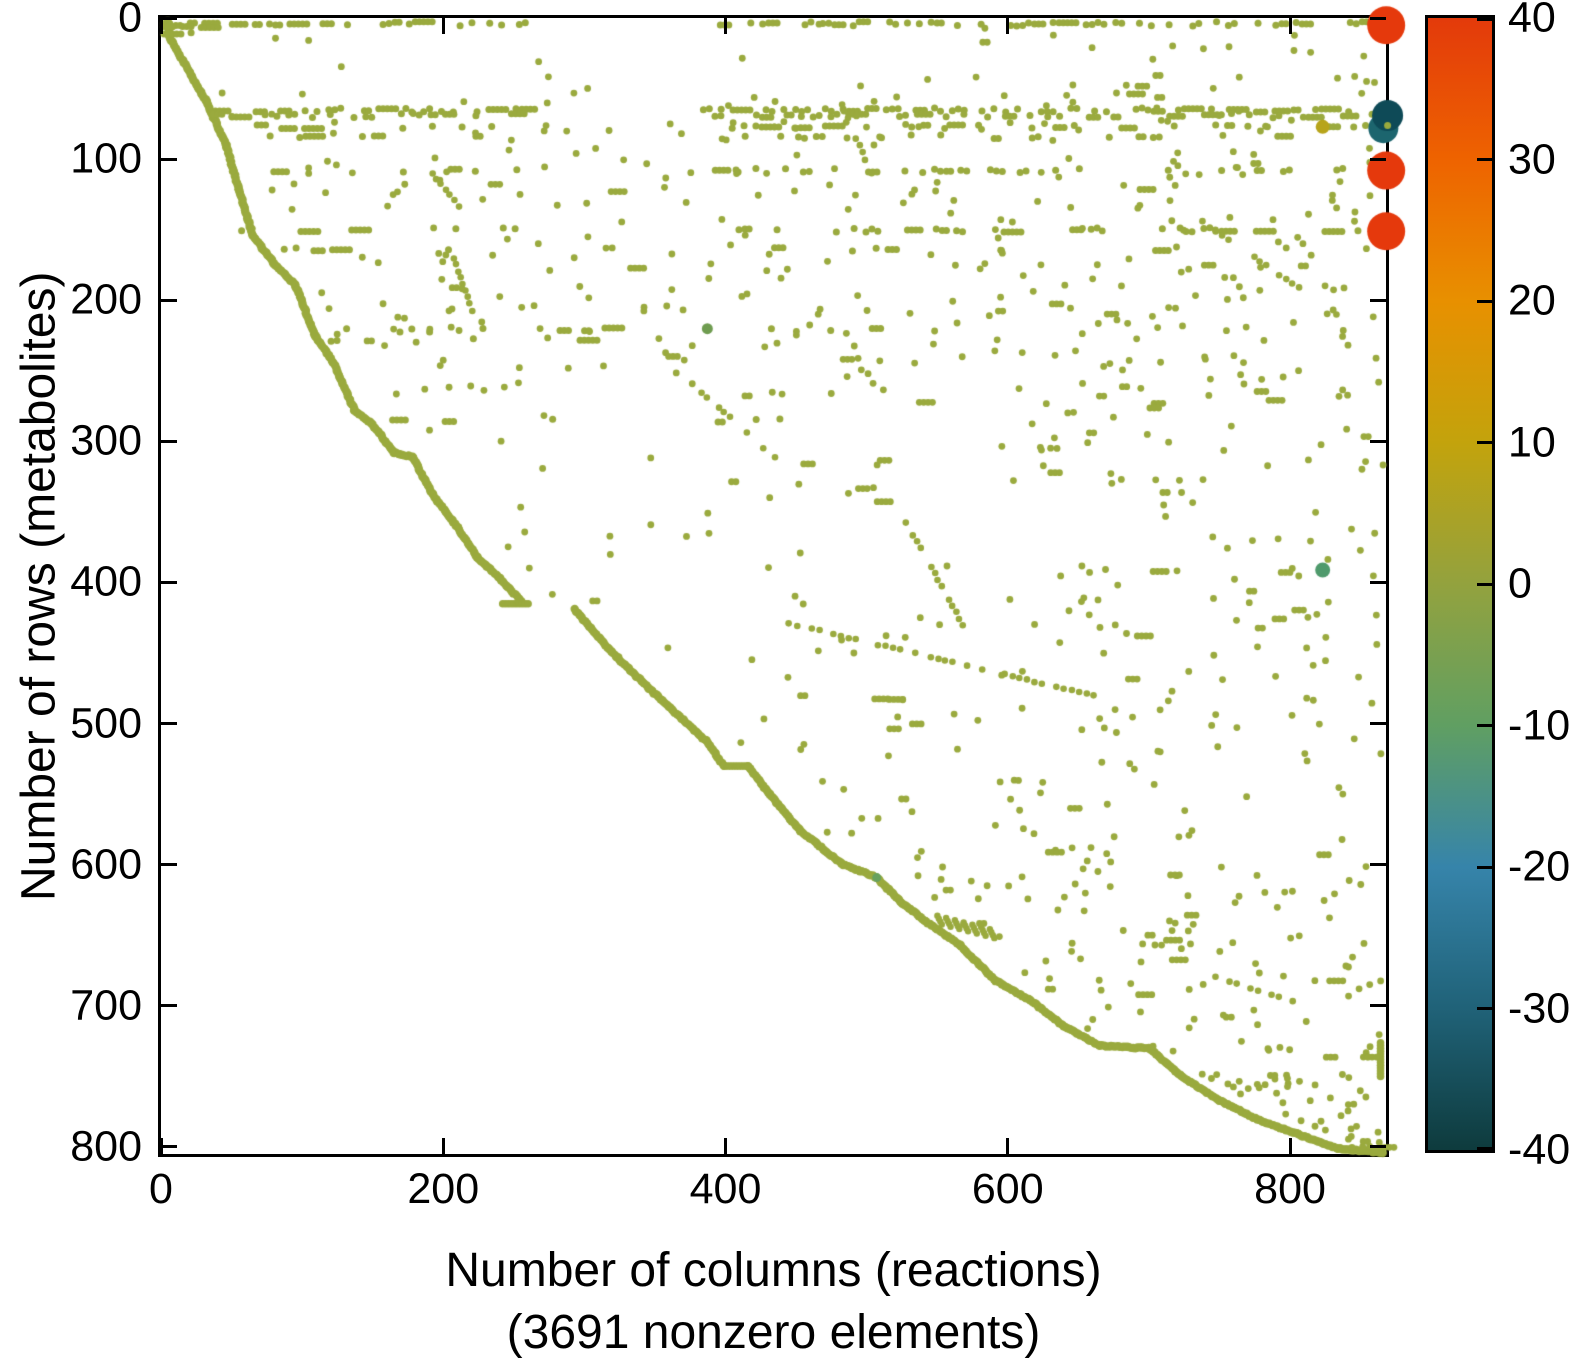  Describe the element at coordinates (1532, 442) in the screenshot. I see `colorbar-tick-label: 10` at that location.